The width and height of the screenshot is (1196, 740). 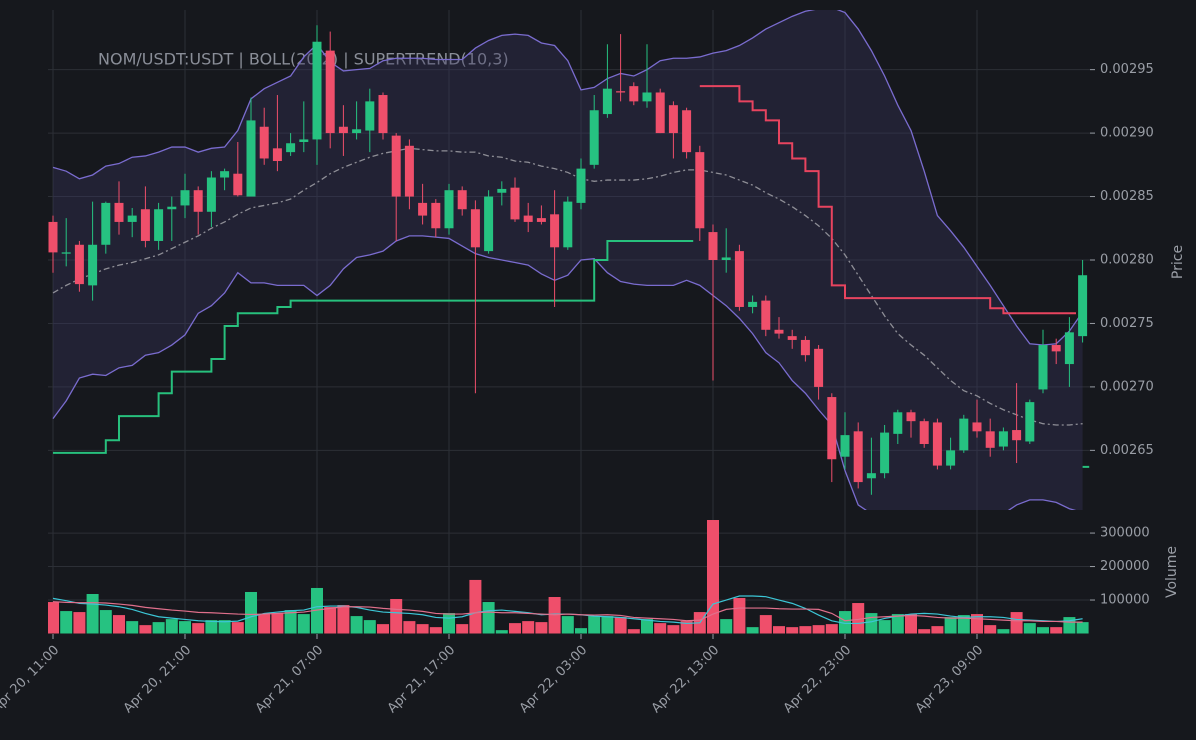 What do you see at coordinates (817, 679) in the screenshot?
I see `x-tick-label: Apr 22, 23:00` at bounding box center [817, 679].